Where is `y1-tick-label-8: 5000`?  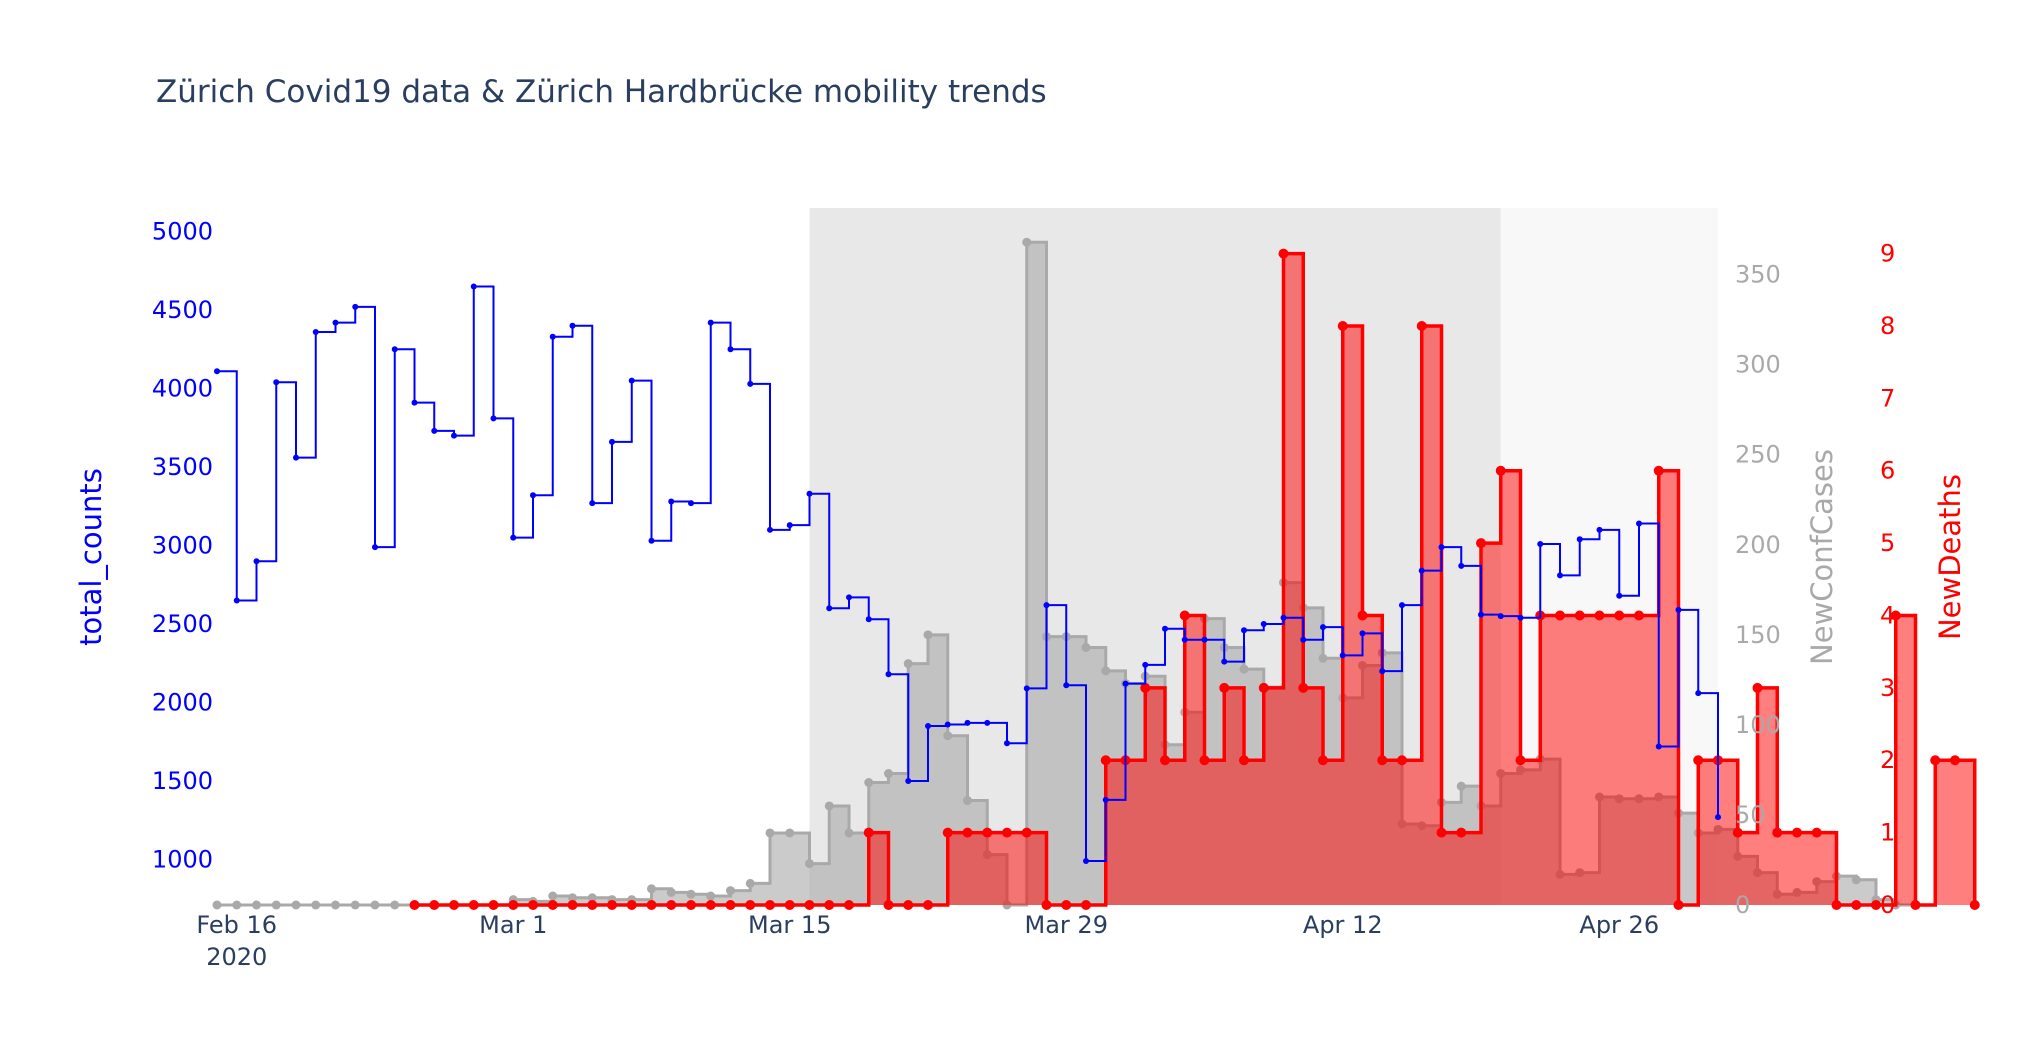 y1-tick-label-8: 5000 is located at coordinates (182, 232).